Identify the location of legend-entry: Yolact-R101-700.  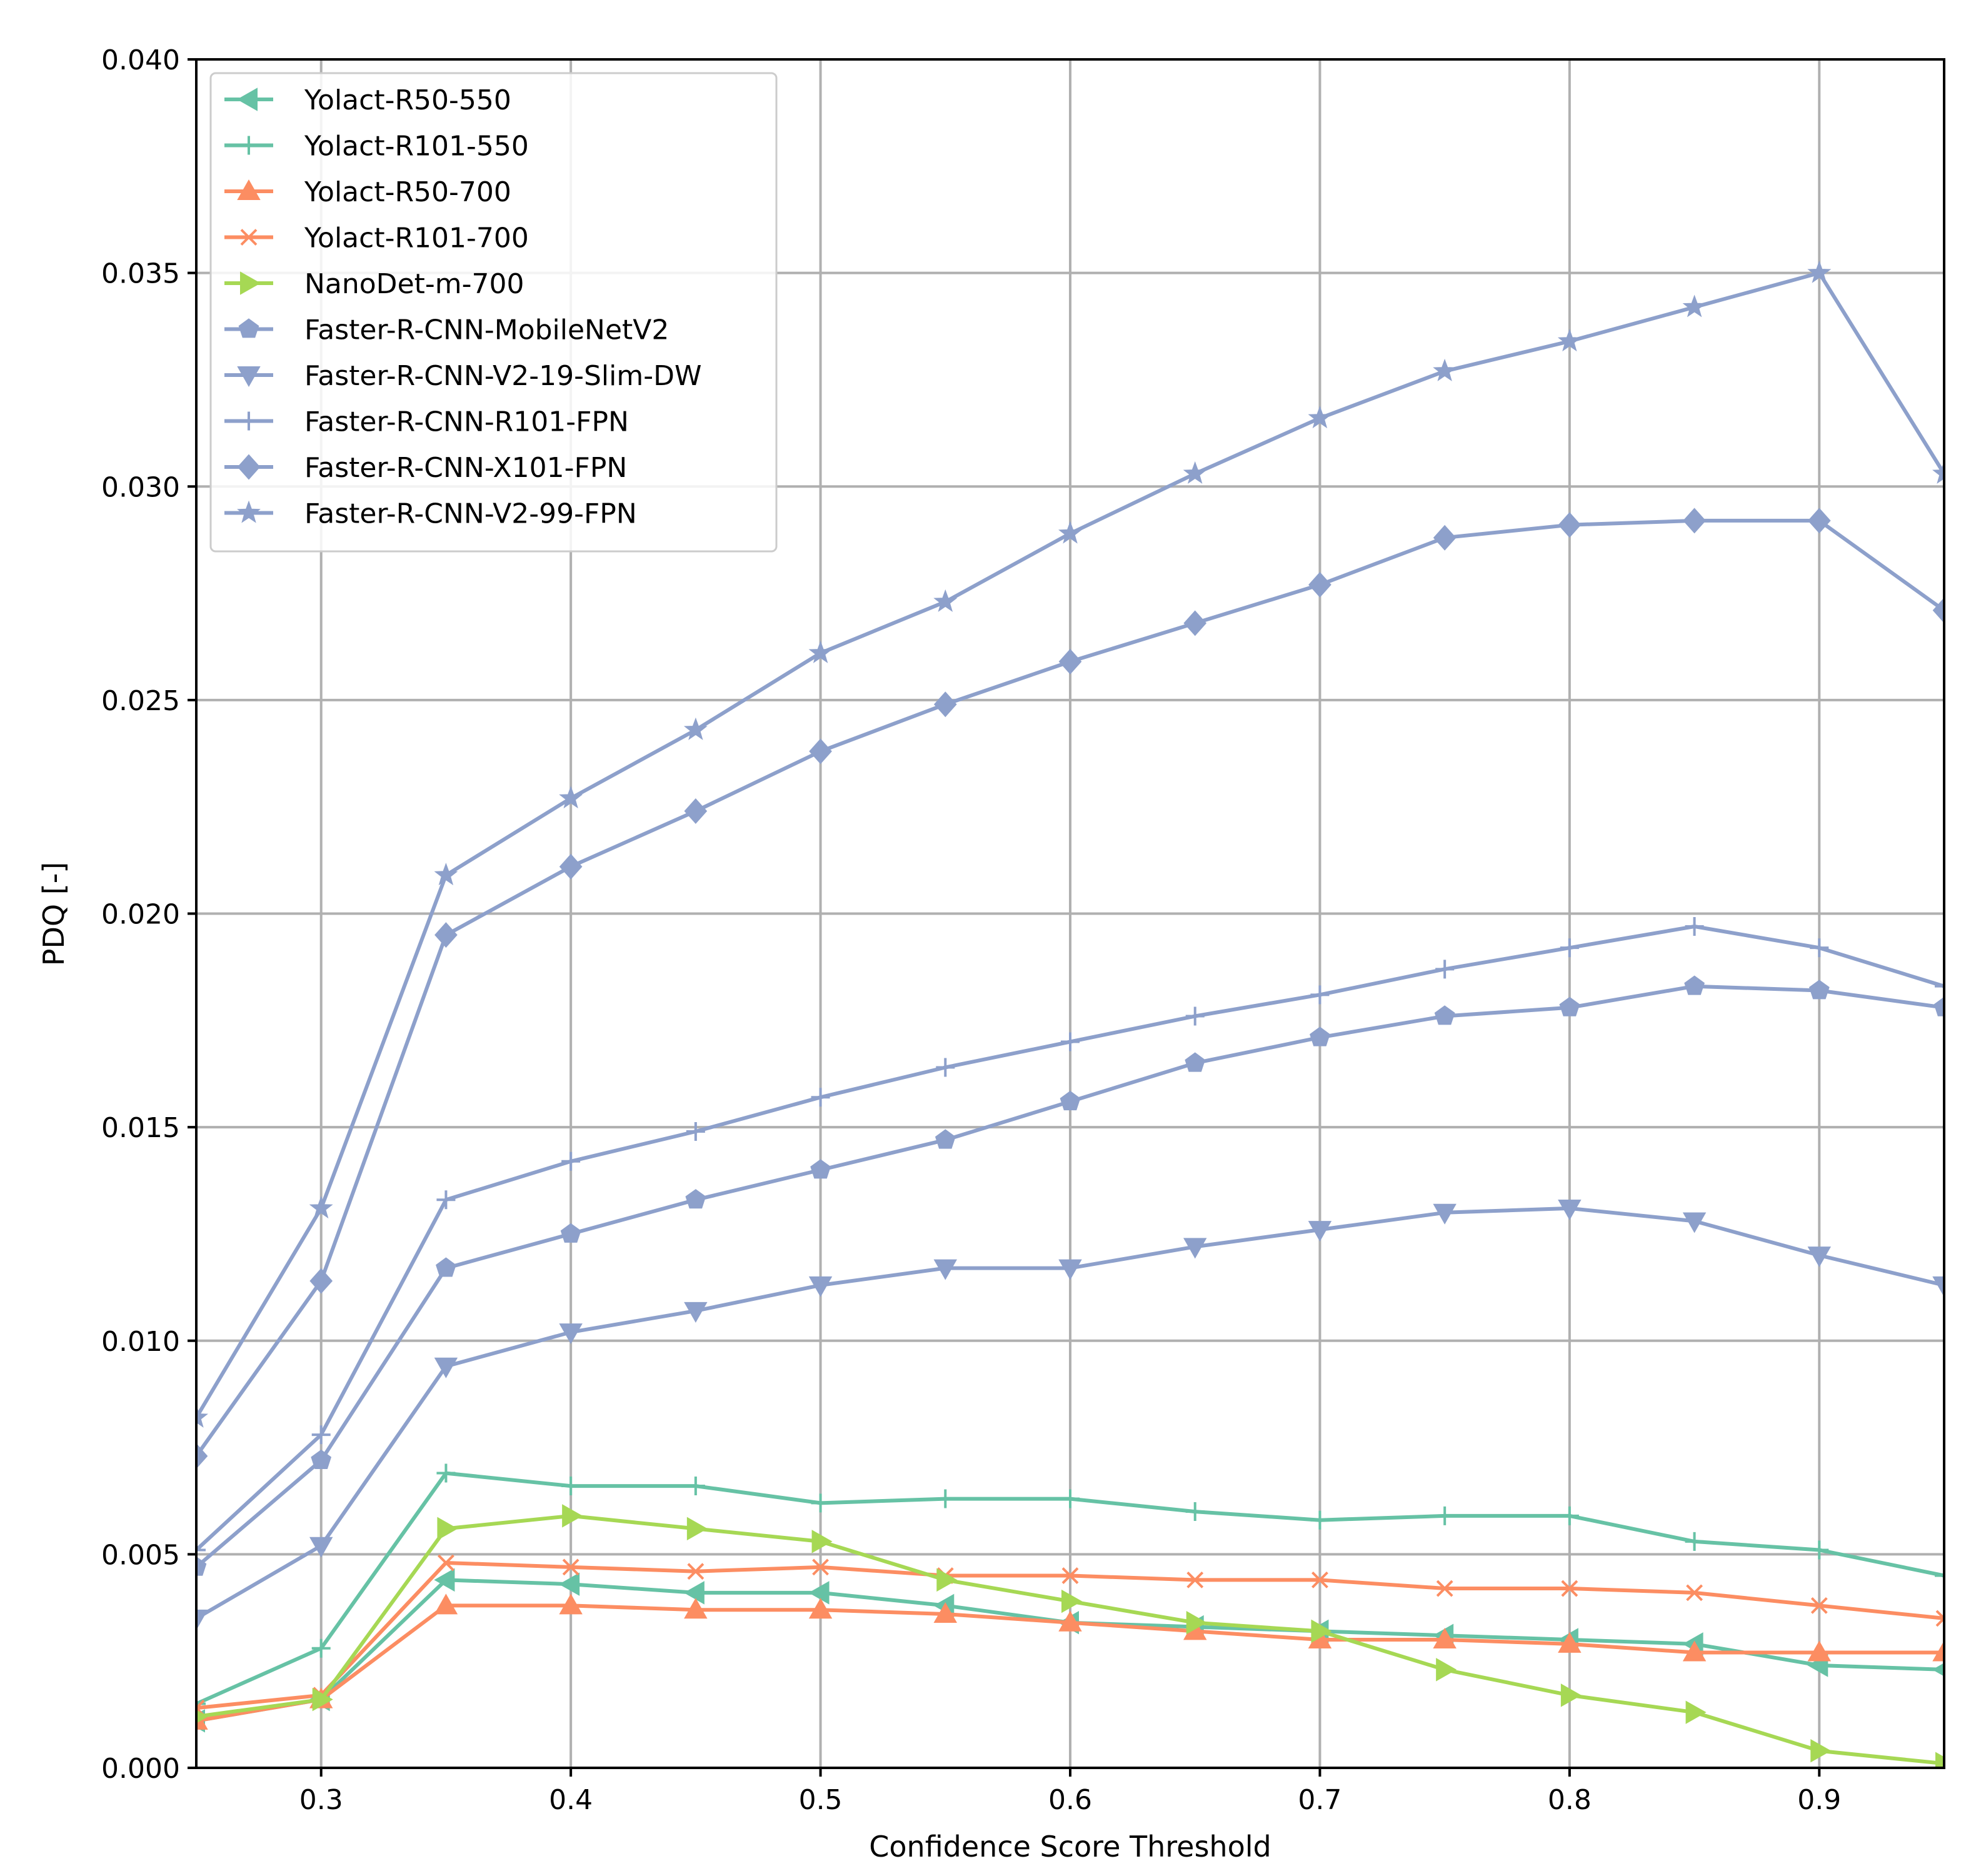
(376, 238).